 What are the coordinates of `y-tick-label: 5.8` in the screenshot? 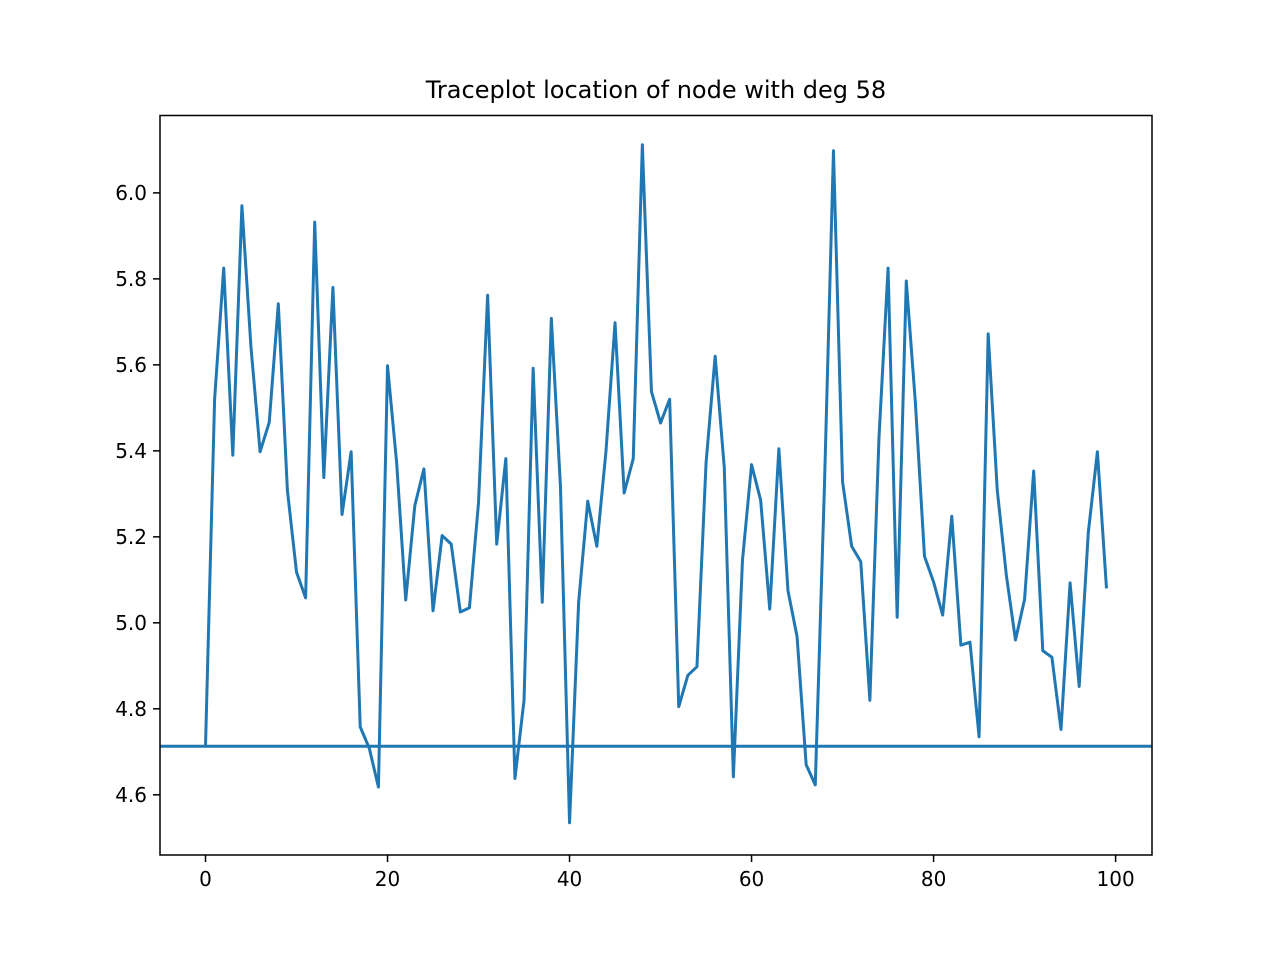 It's located at (131, 279).